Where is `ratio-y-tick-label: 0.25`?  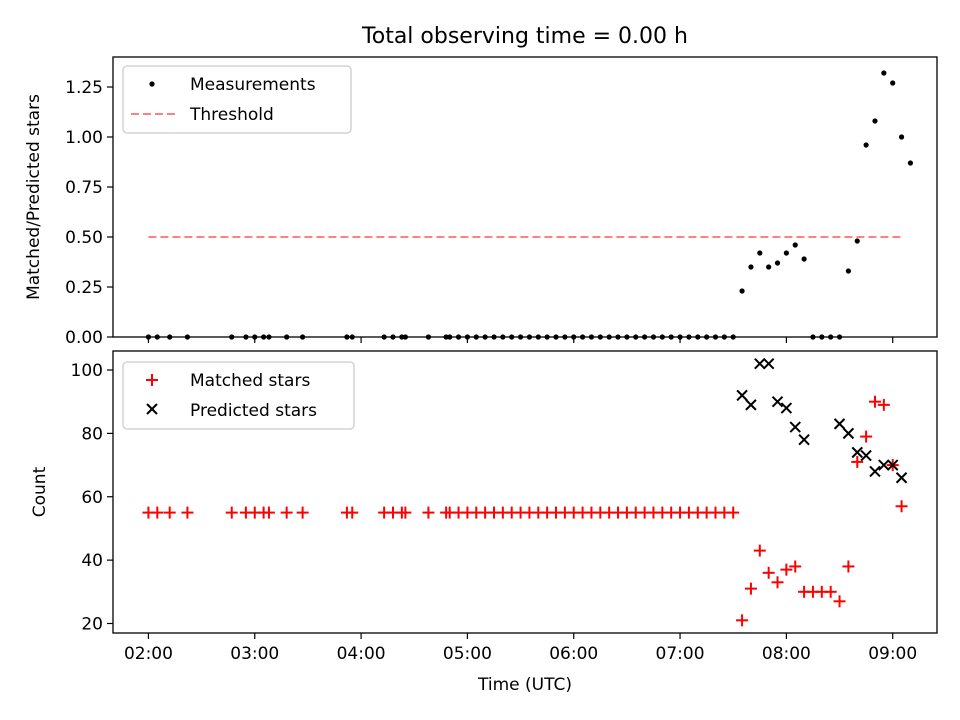 ratio-y-tick-label: 0.25 is located at coordinates (84, 288).